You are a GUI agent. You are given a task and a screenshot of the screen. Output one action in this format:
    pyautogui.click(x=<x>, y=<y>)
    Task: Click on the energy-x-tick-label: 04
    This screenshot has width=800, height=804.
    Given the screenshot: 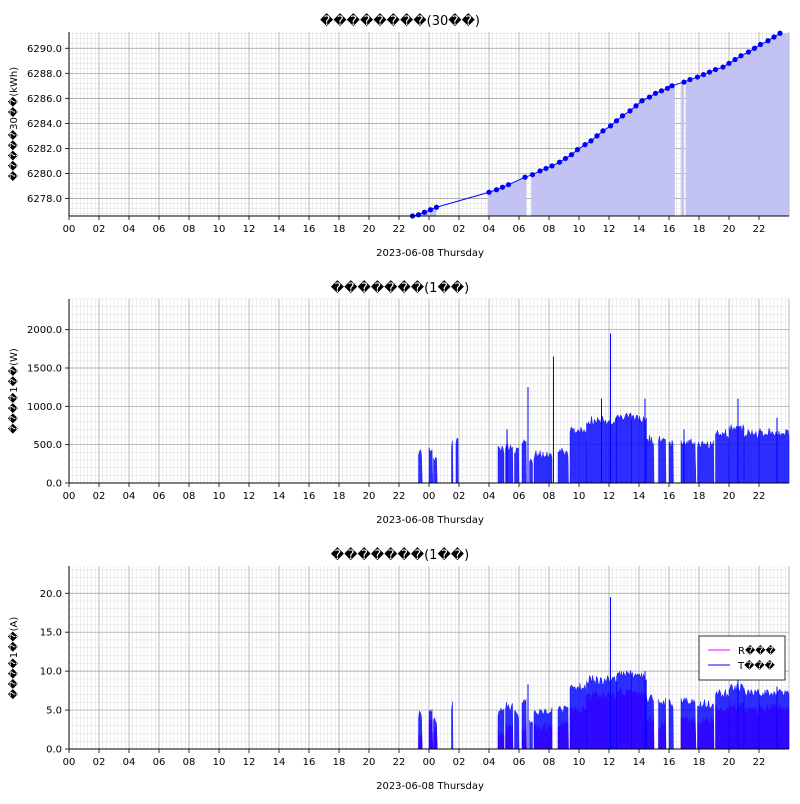 What is the action you would take?
    pyautogui.click(x=489, y=229)
    